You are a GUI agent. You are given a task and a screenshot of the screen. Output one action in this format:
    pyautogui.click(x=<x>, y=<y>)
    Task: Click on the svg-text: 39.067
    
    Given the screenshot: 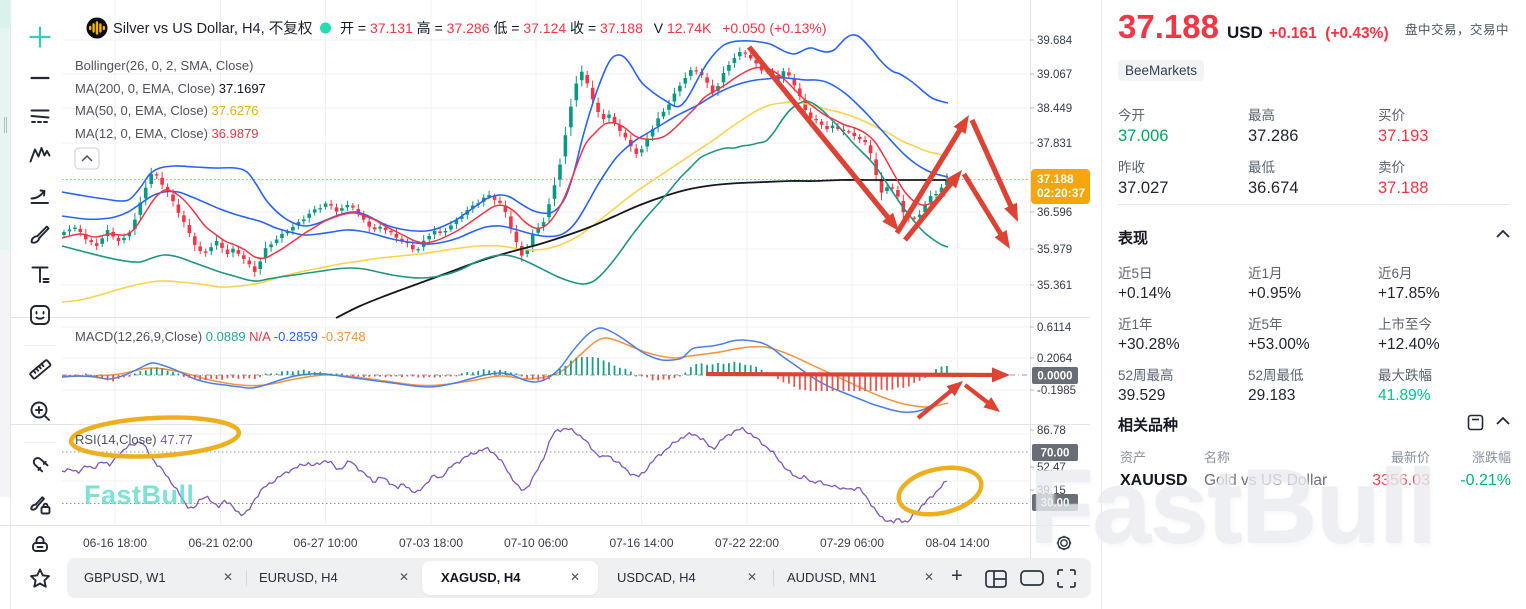 What is the action you would take?
    pyautogui.click(x=1054, y=75)
    